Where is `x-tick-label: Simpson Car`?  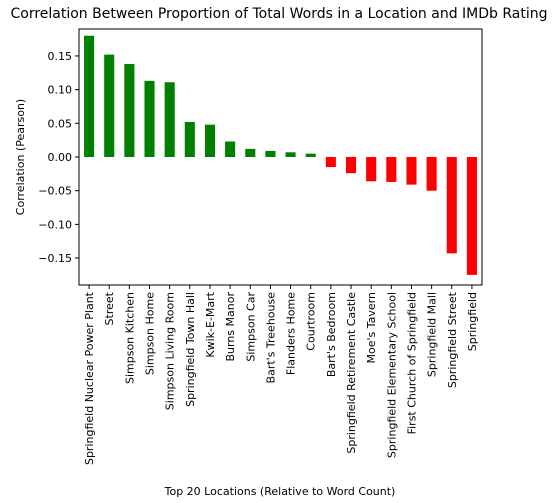 x-tick-label: Simpson Car is located at coordinates (250, 327).